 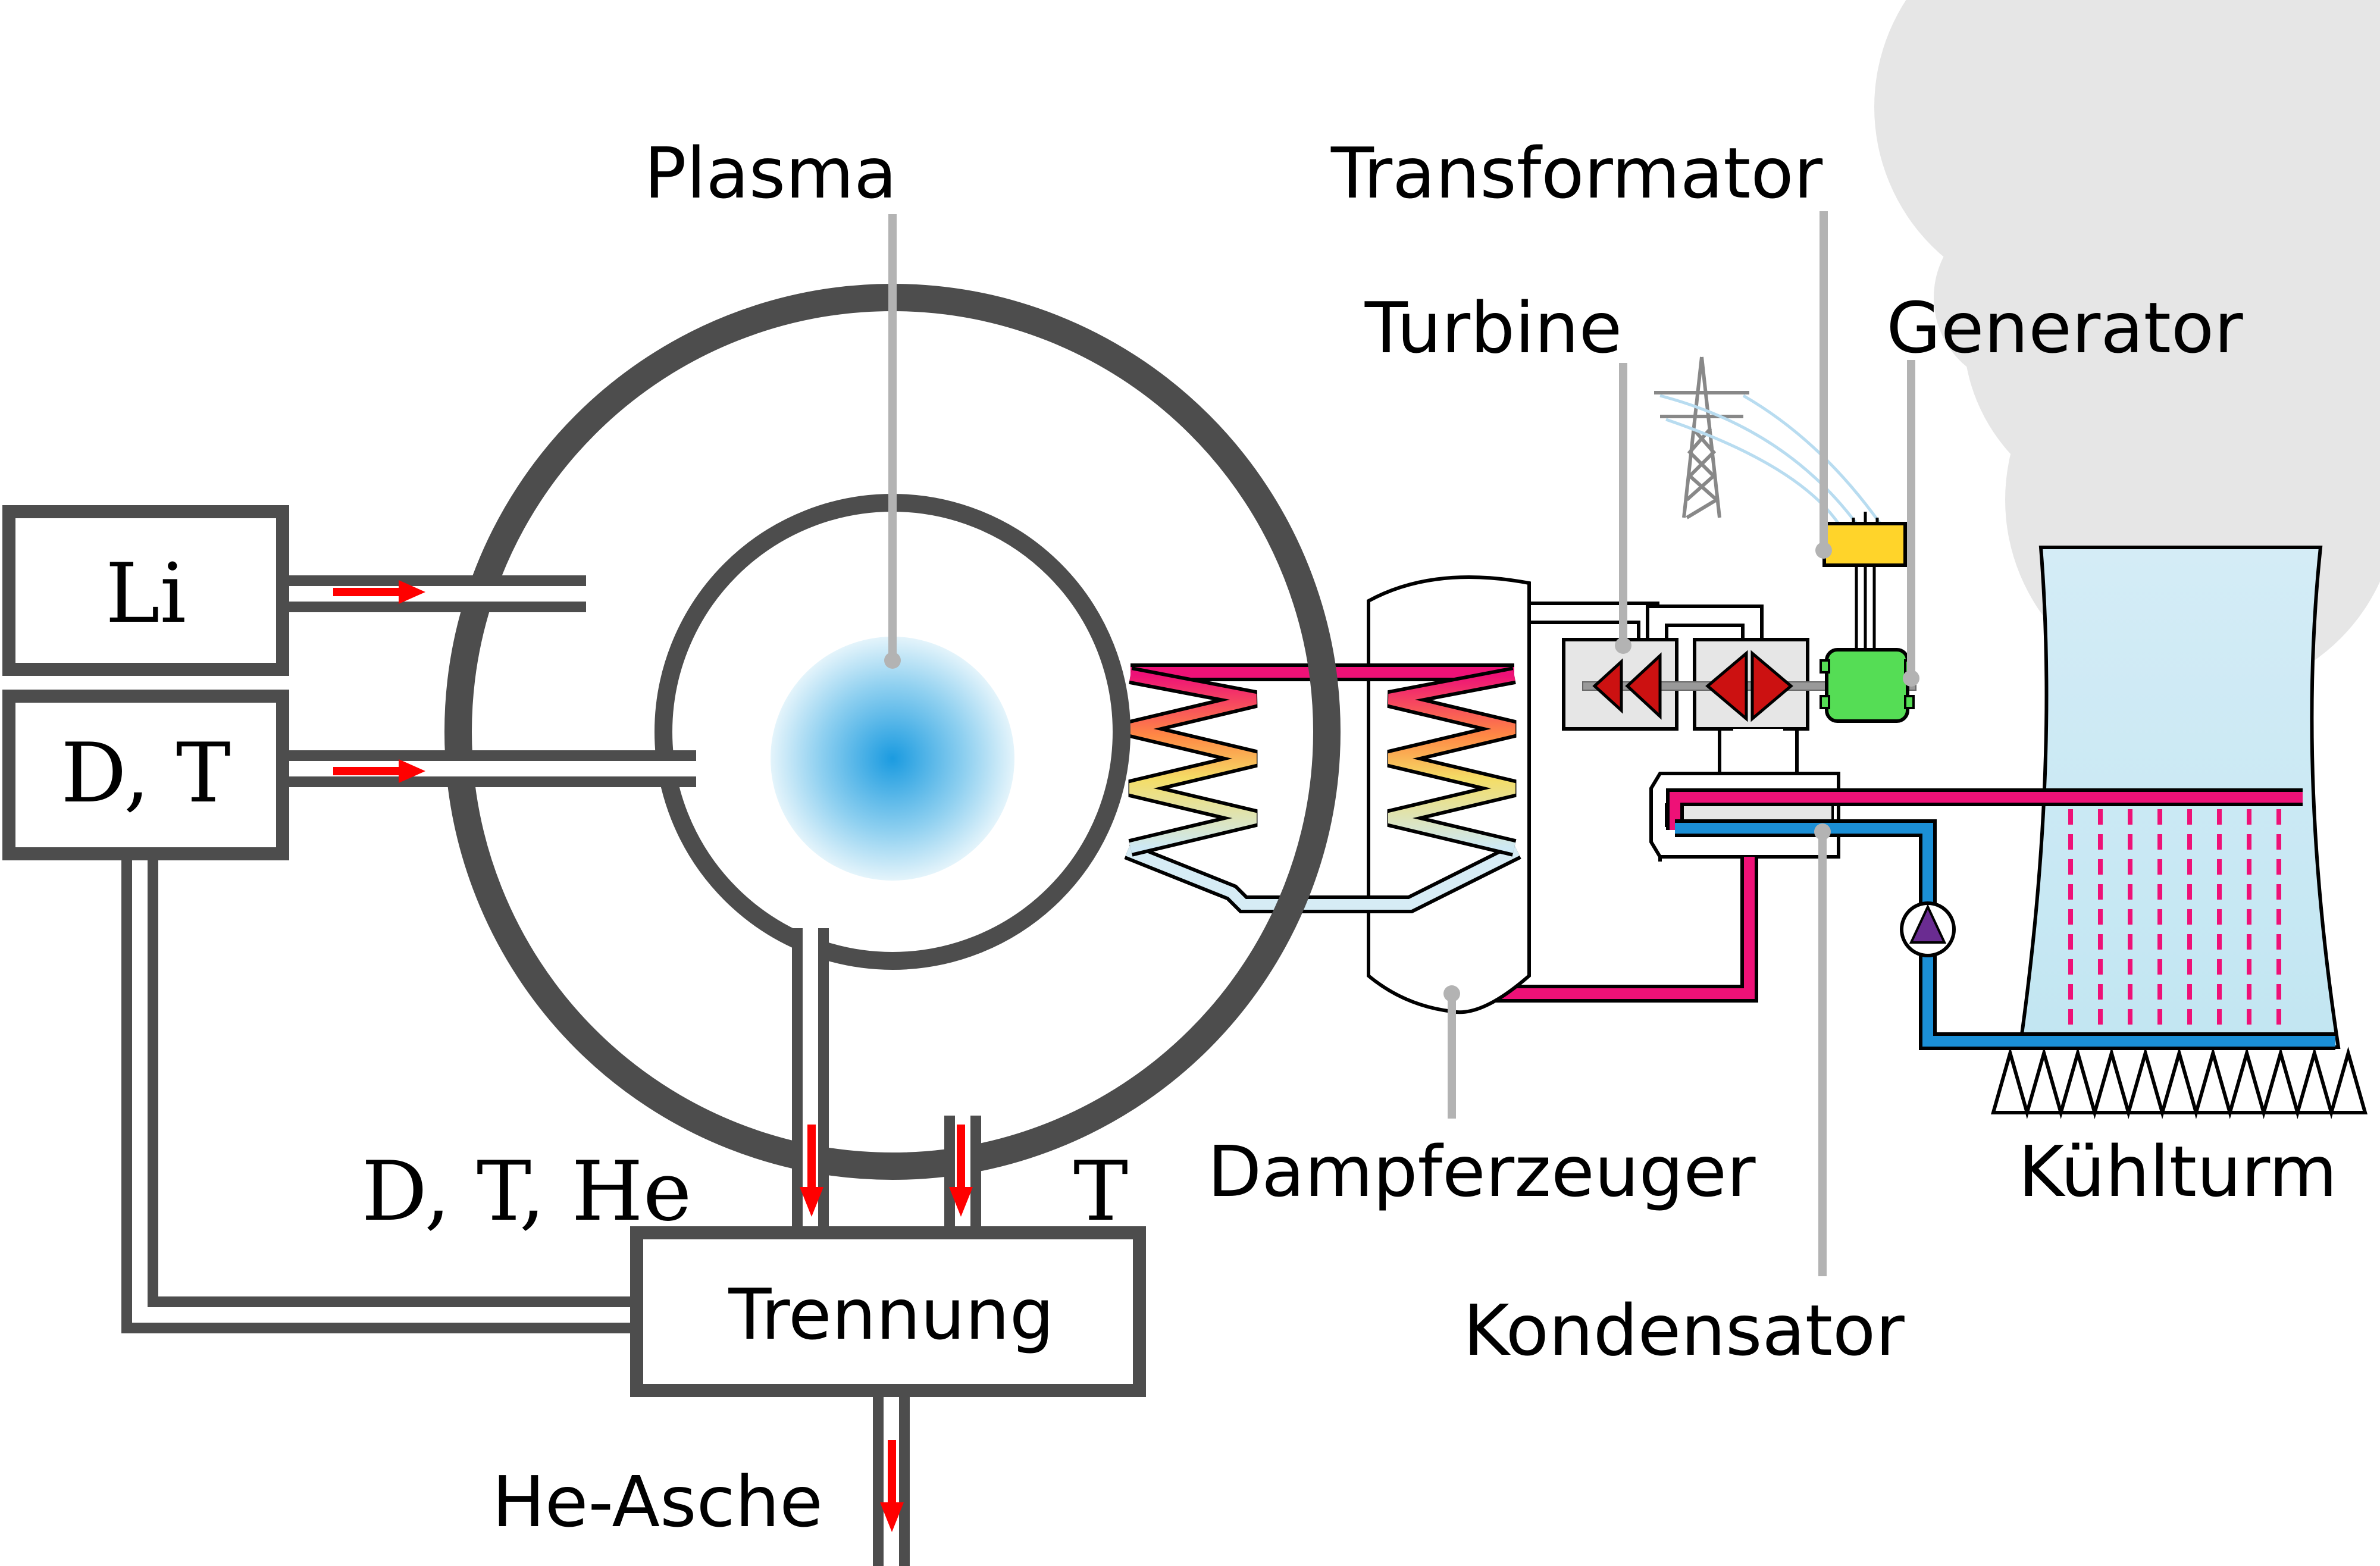 What do you see at coordinates (1984, 809) in the screenshot?
I see `hot-water-line` at bounding box center [1984, 809].